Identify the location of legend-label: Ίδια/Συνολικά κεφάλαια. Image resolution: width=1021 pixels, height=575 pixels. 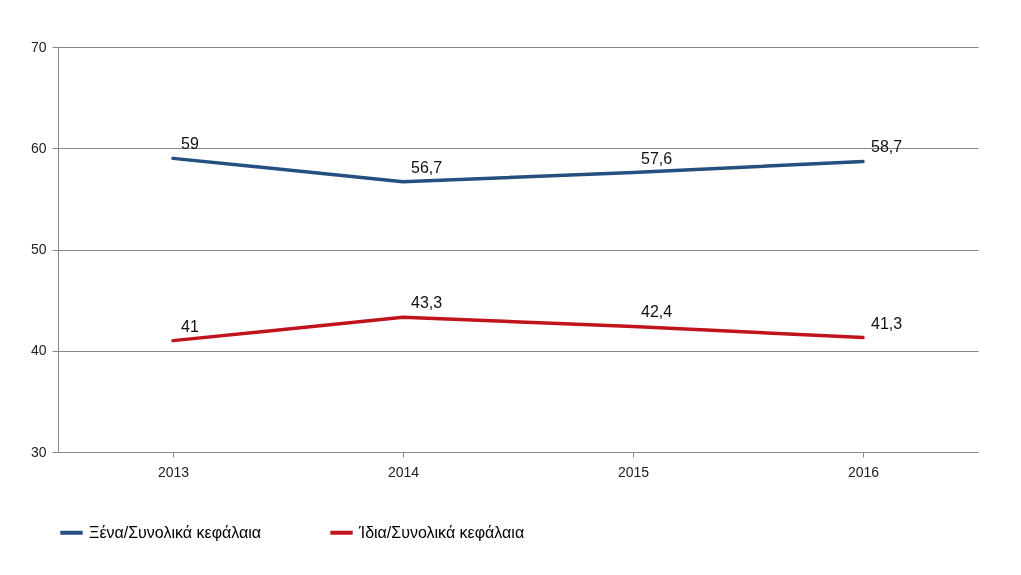
(441, 532).